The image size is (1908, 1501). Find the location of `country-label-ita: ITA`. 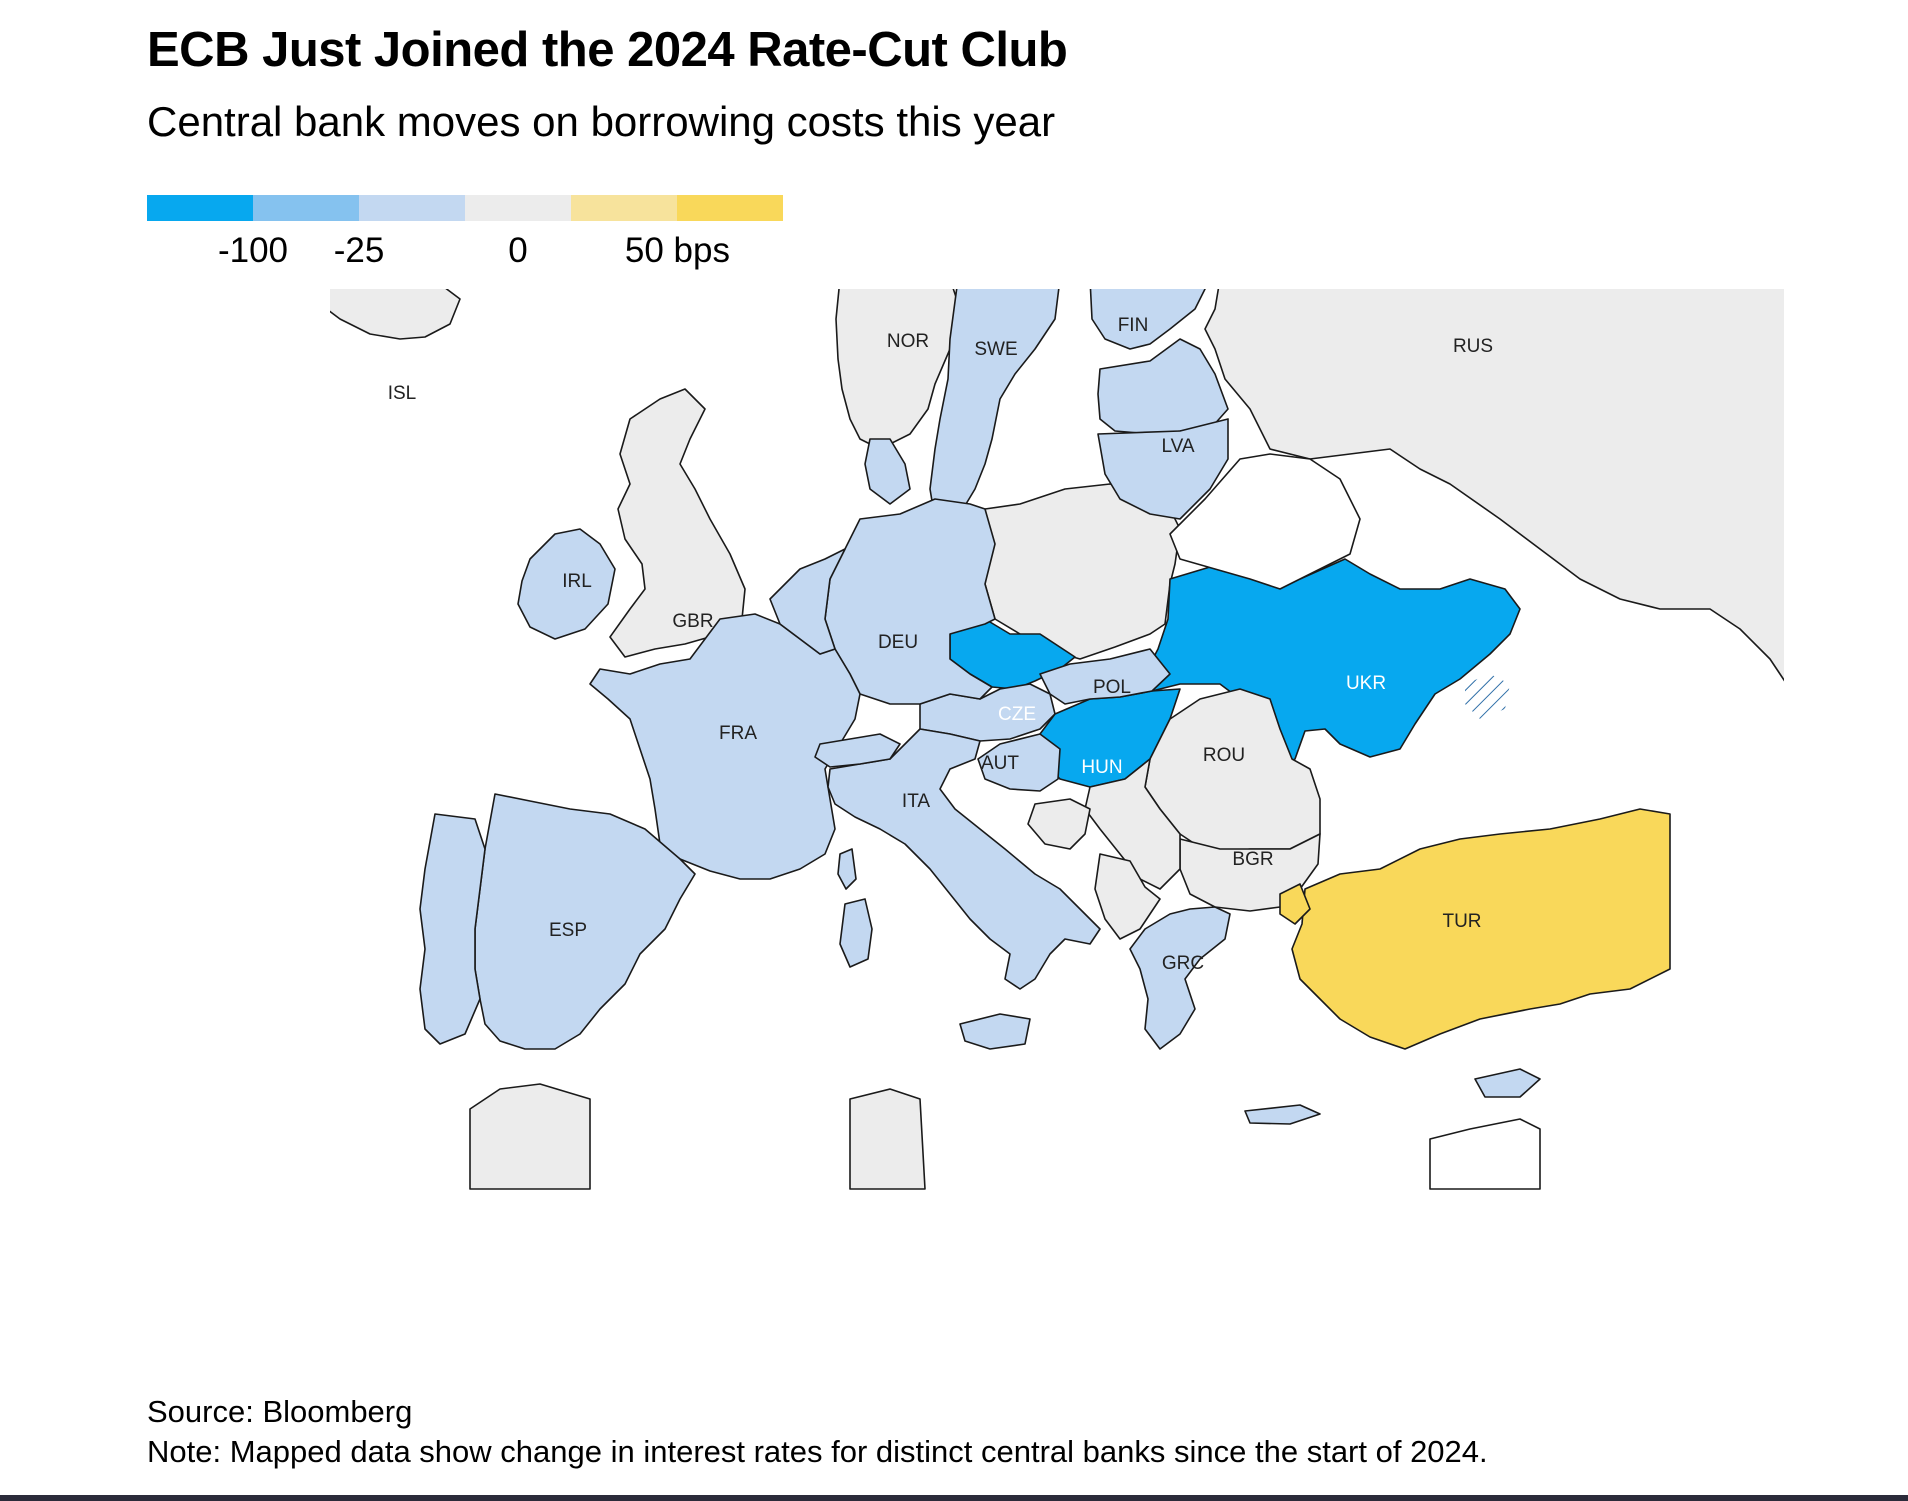

country-label-ita: ITA is located at coordinates (916, 801).